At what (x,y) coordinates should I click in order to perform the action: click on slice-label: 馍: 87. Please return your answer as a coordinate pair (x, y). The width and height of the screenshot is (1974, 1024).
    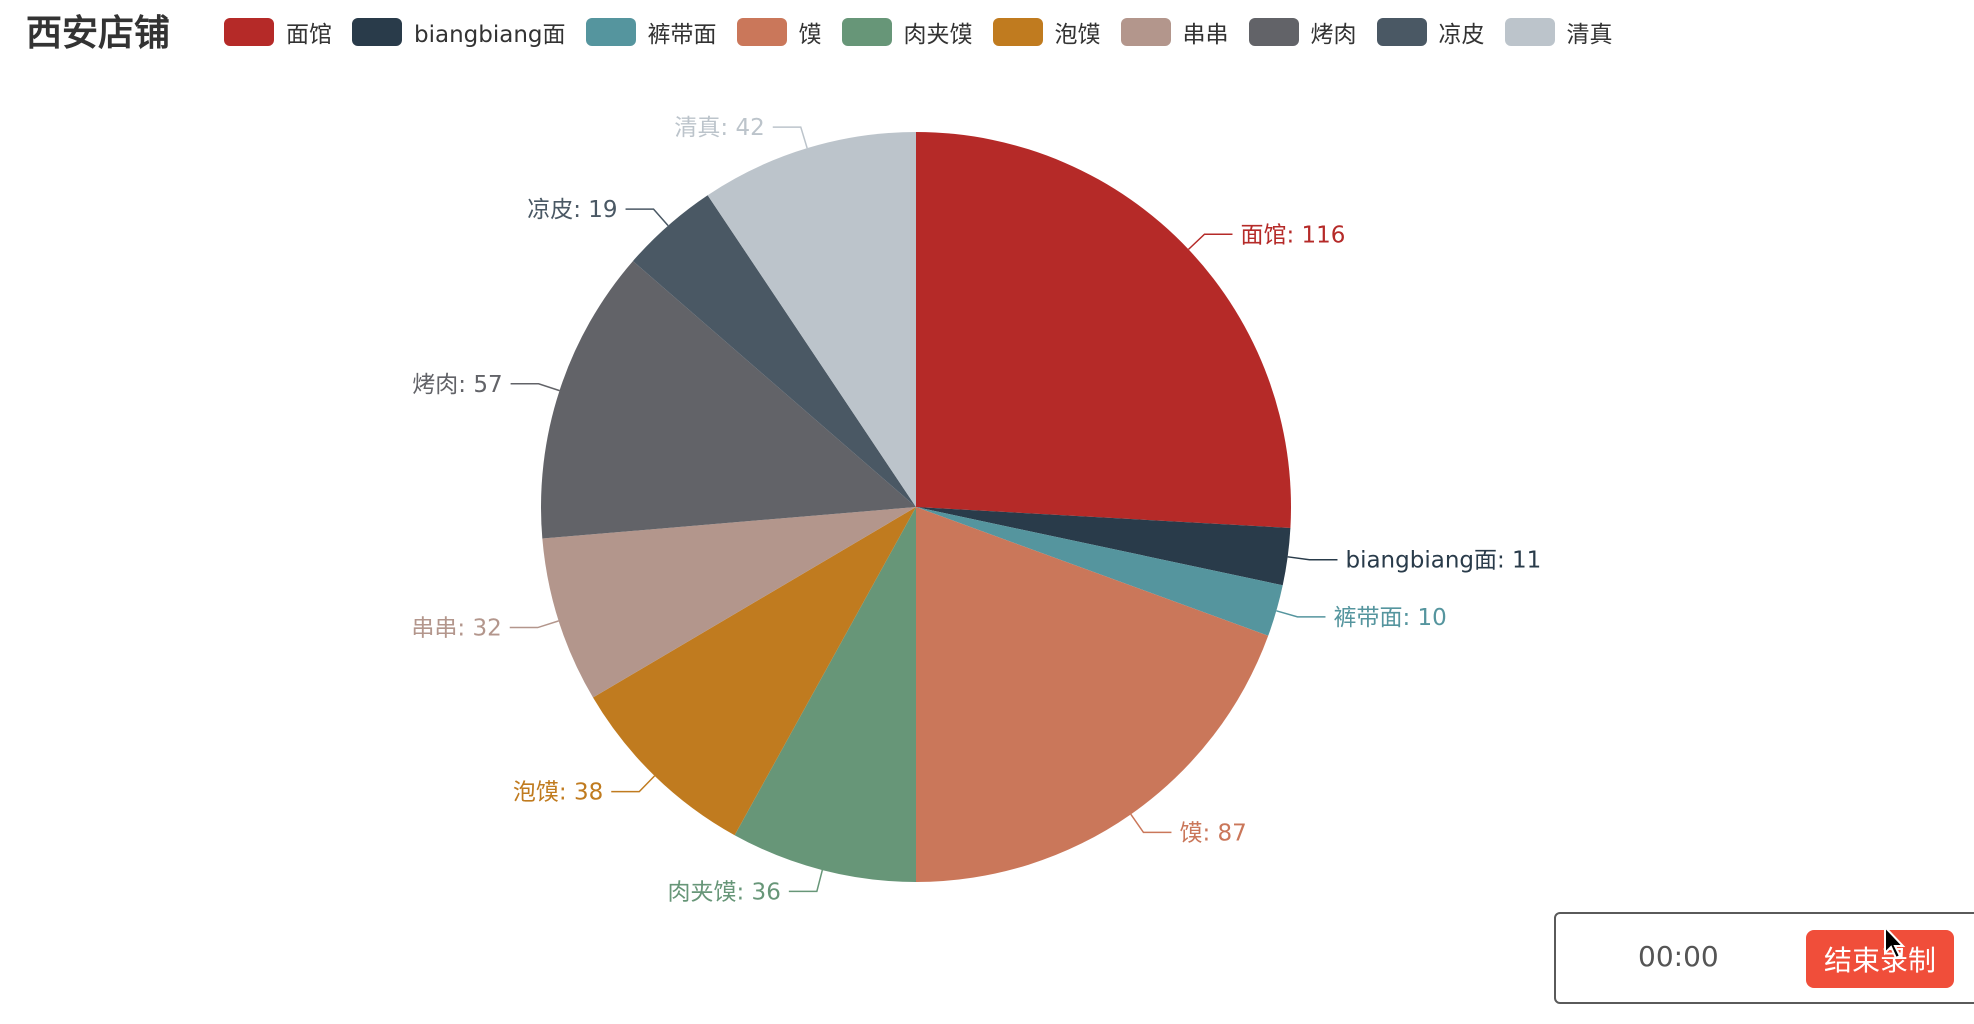
    Looking at the image, I should click on (1212, 833).